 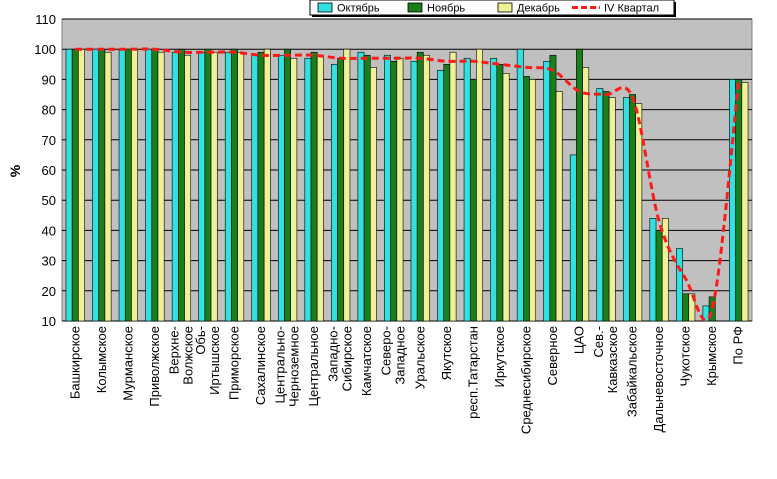 I want to click on x-tick-label: Мурманское, so click(x=127, y=363).